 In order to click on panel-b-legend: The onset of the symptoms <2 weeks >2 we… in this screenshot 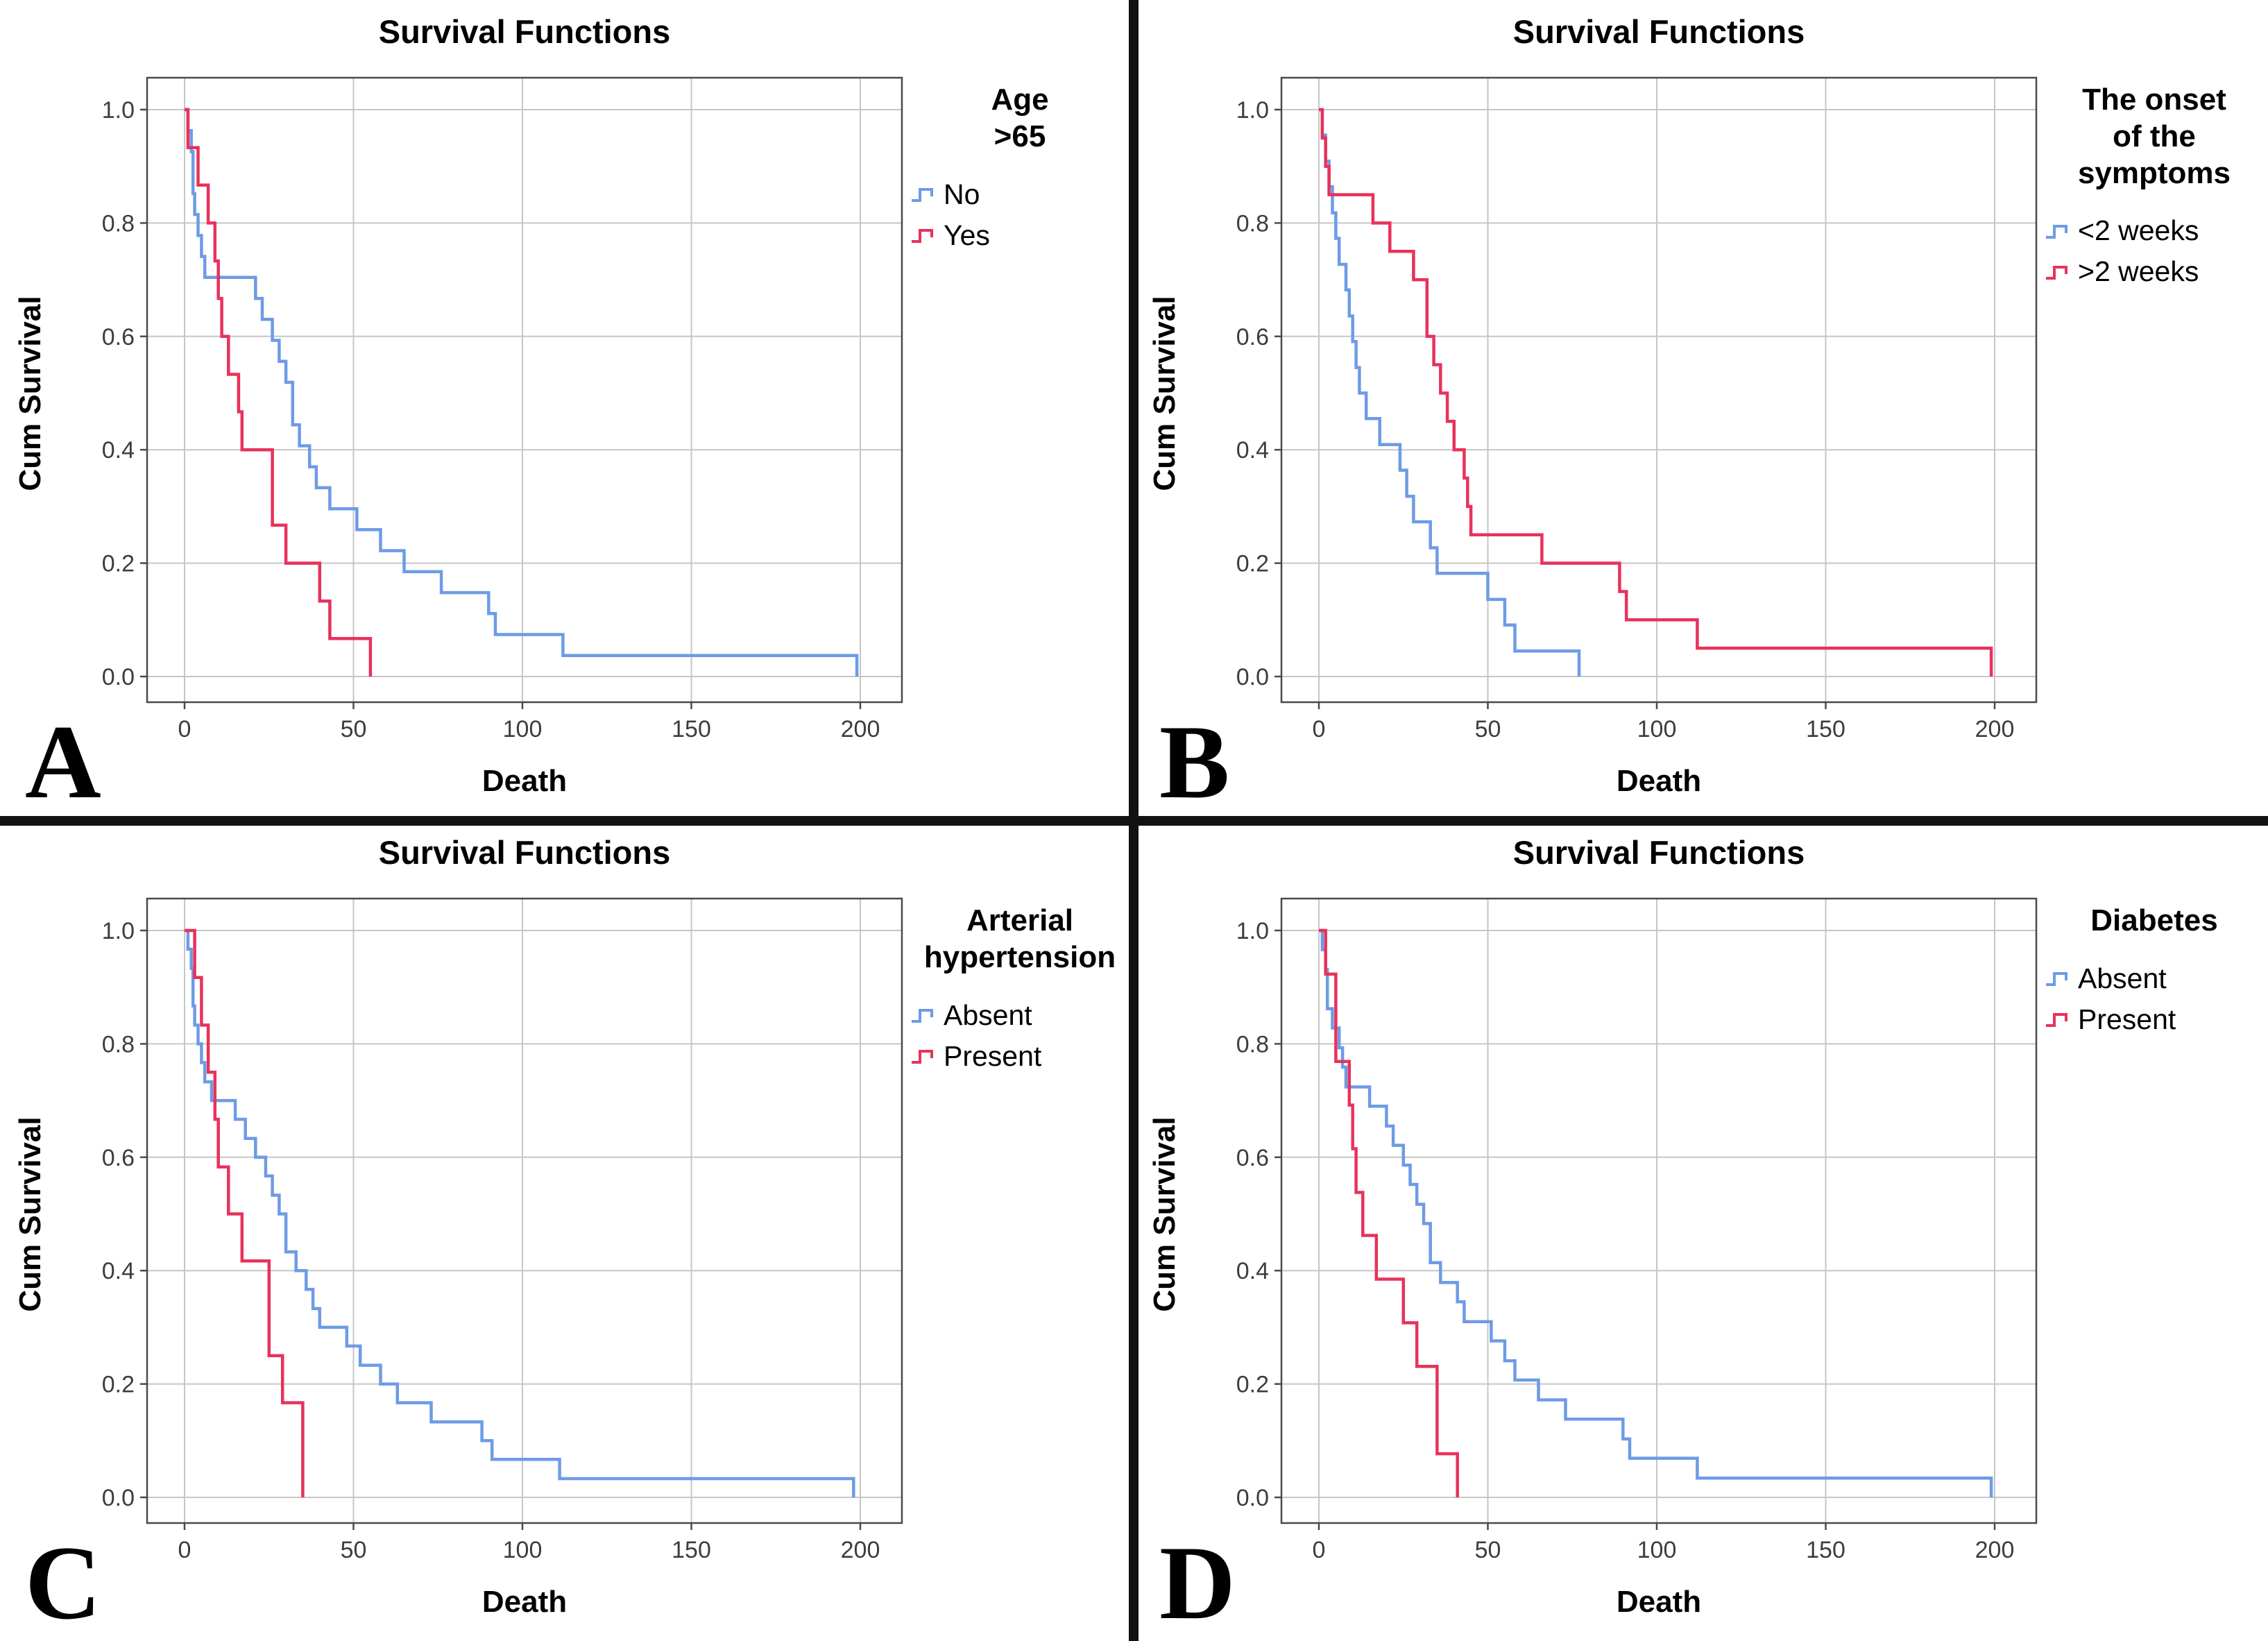, I will do `click(2154, 190)`.